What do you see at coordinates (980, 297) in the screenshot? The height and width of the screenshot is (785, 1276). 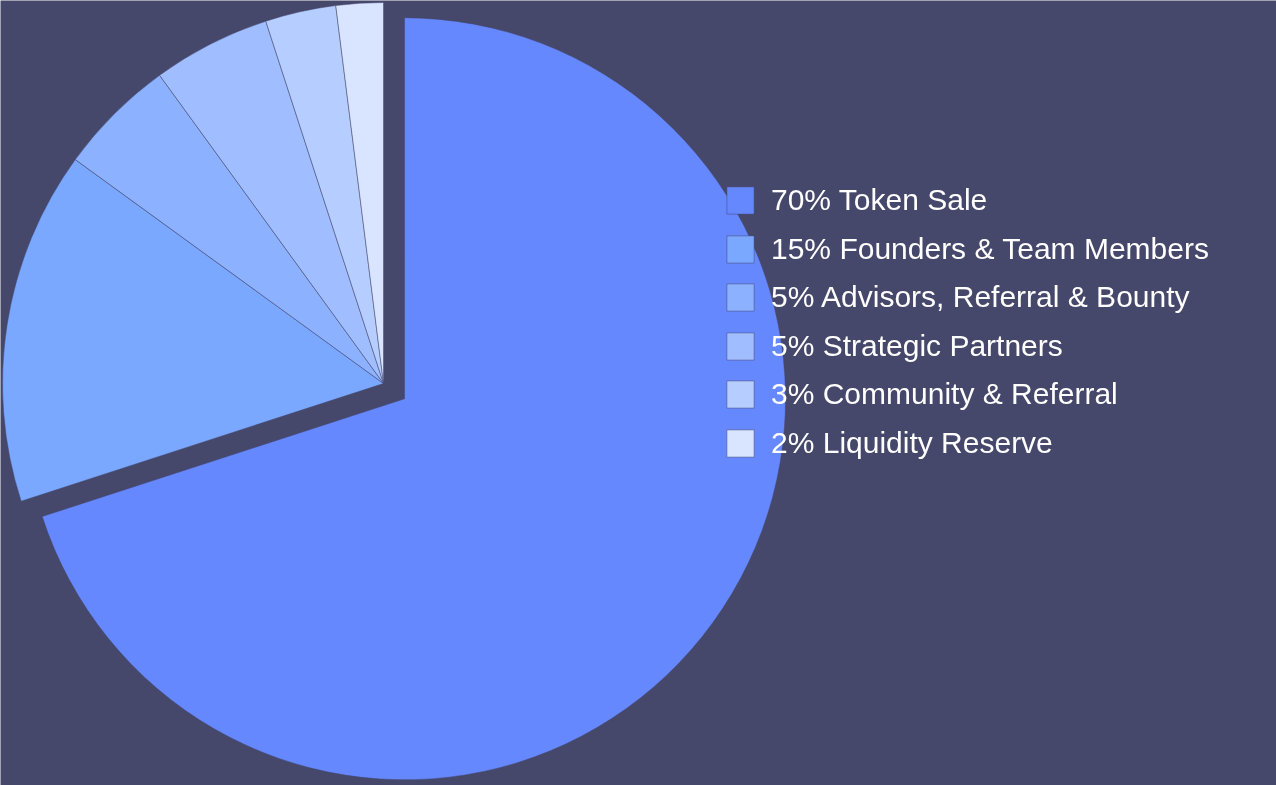 I see `legend-label: 5% Advisors, Referral & Bounty` at bounding box center [980, 297].